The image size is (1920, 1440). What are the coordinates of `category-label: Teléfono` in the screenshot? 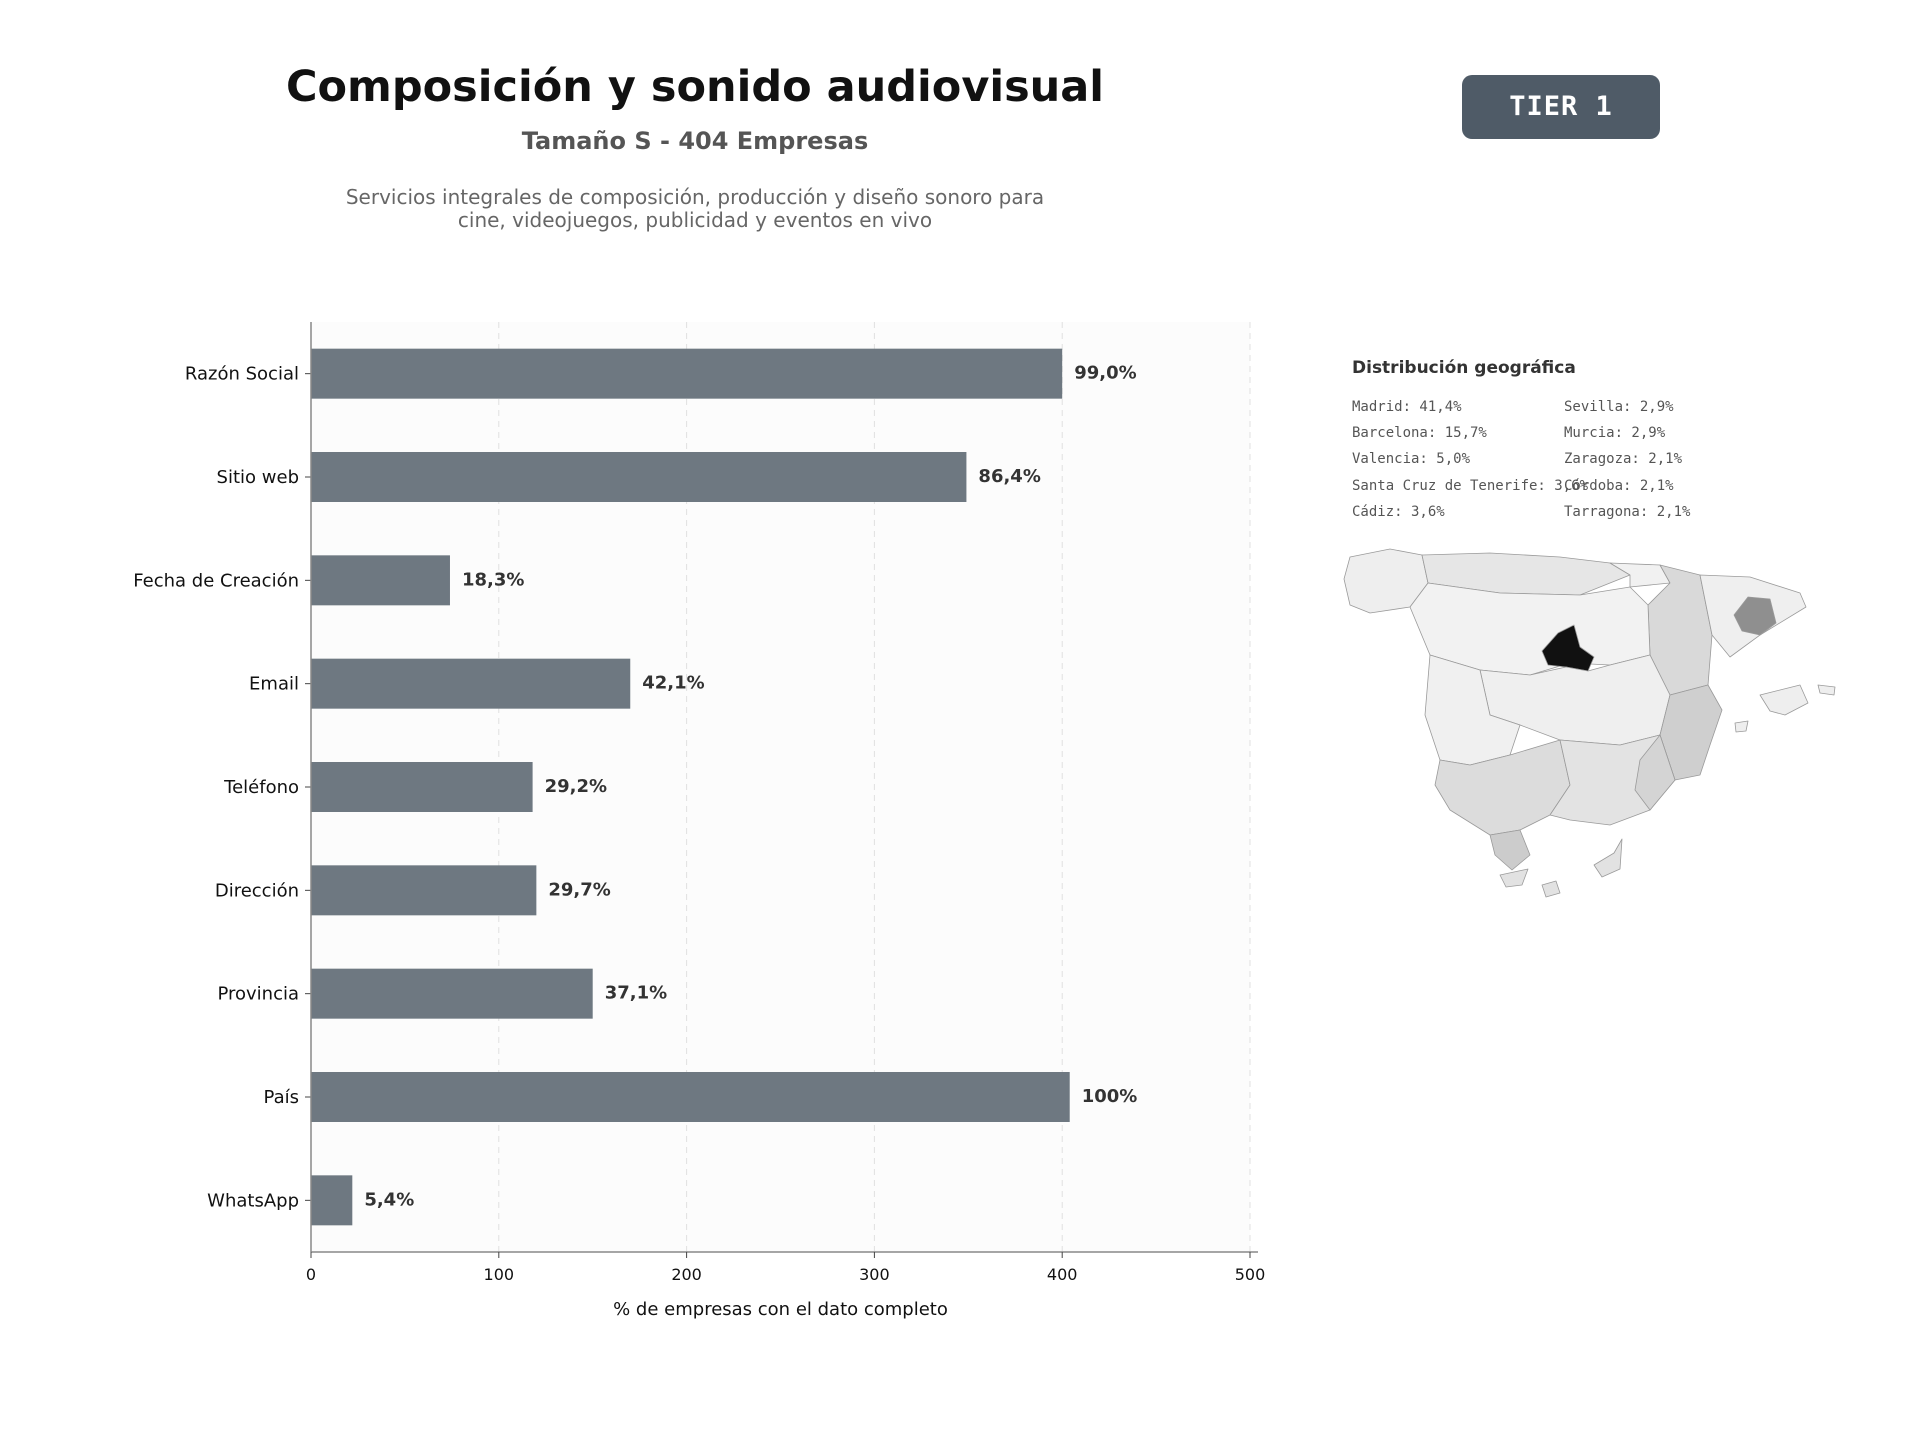 It's located at (261, 787).